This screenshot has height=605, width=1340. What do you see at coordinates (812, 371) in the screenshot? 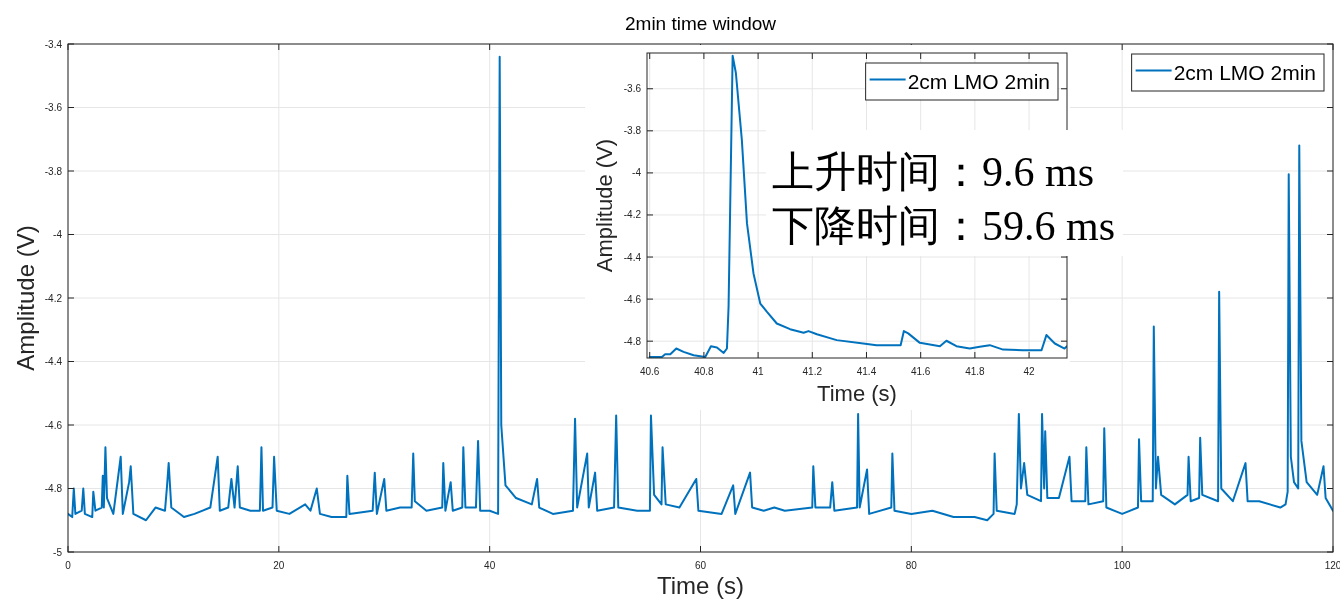
I see `x-tick-label: 41.2` at bounding box center [812, 371].